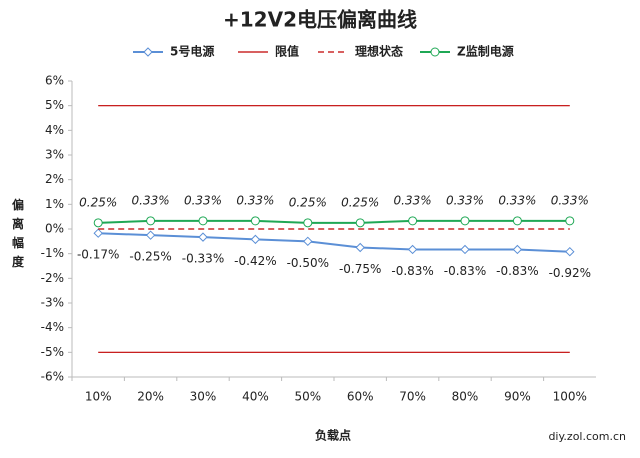 Image resolution: width=640 pixels, height=458 pixels. What do you see at coordinates (333, 435) in the screenshot?
I see `x-axis-label: 负载点` at bounding box center [333, 435].